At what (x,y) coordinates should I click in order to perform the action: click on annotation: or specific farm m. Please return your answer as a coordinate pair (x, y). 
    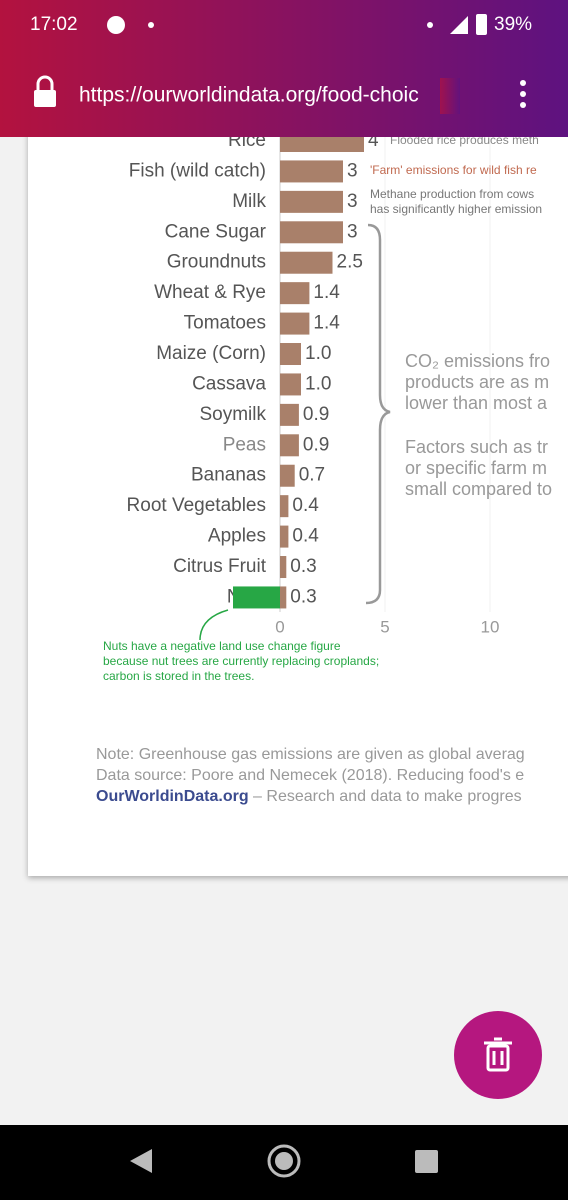
    Looking at the image, I should click on (476, 468).